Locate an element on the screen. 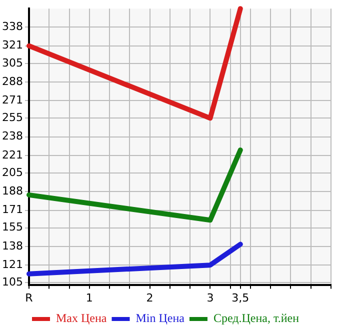 The image size is (345, 335). legend-label: Сред.Цена, т.йен is located at coordinates (256, 318).